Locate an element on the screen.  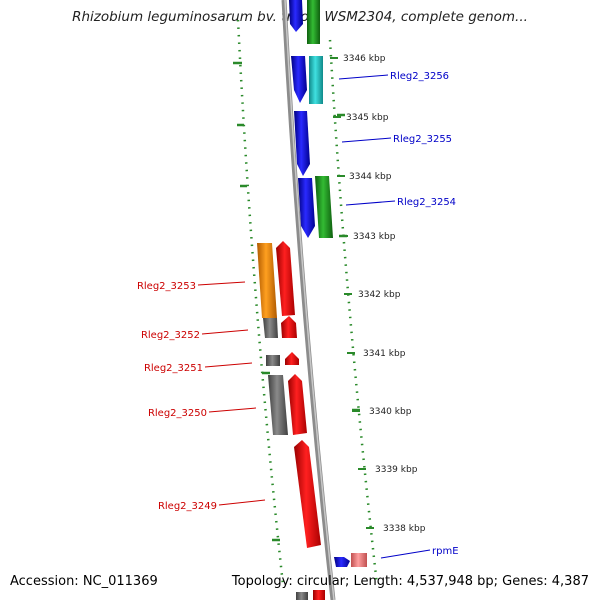
label-rleg2-3256: Rleg2_3256 is located at coordinates (419, 76).